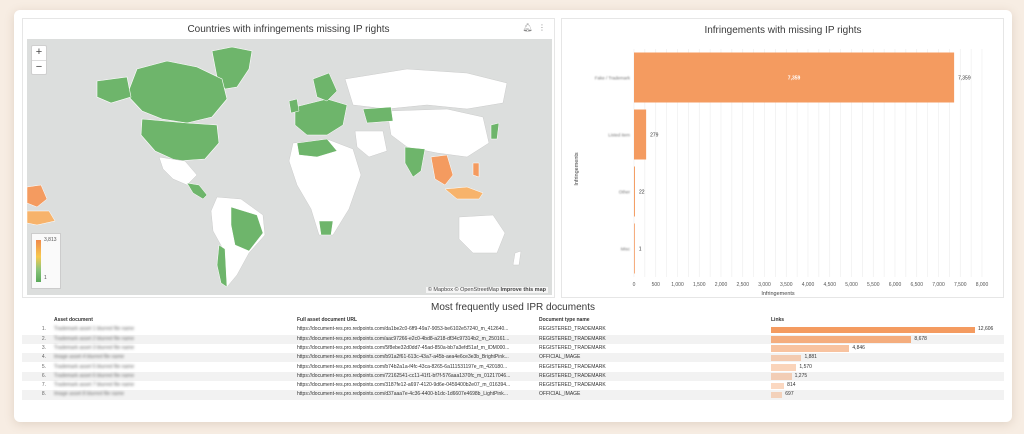 Image resolution: width=1024 pixels, height=434 pixels. What do you see at coordinates (94, 366) in the screenshot?
I see `asset-document-cell: Trademark asset 5 blurred file name` at bounding box center [94, 366].